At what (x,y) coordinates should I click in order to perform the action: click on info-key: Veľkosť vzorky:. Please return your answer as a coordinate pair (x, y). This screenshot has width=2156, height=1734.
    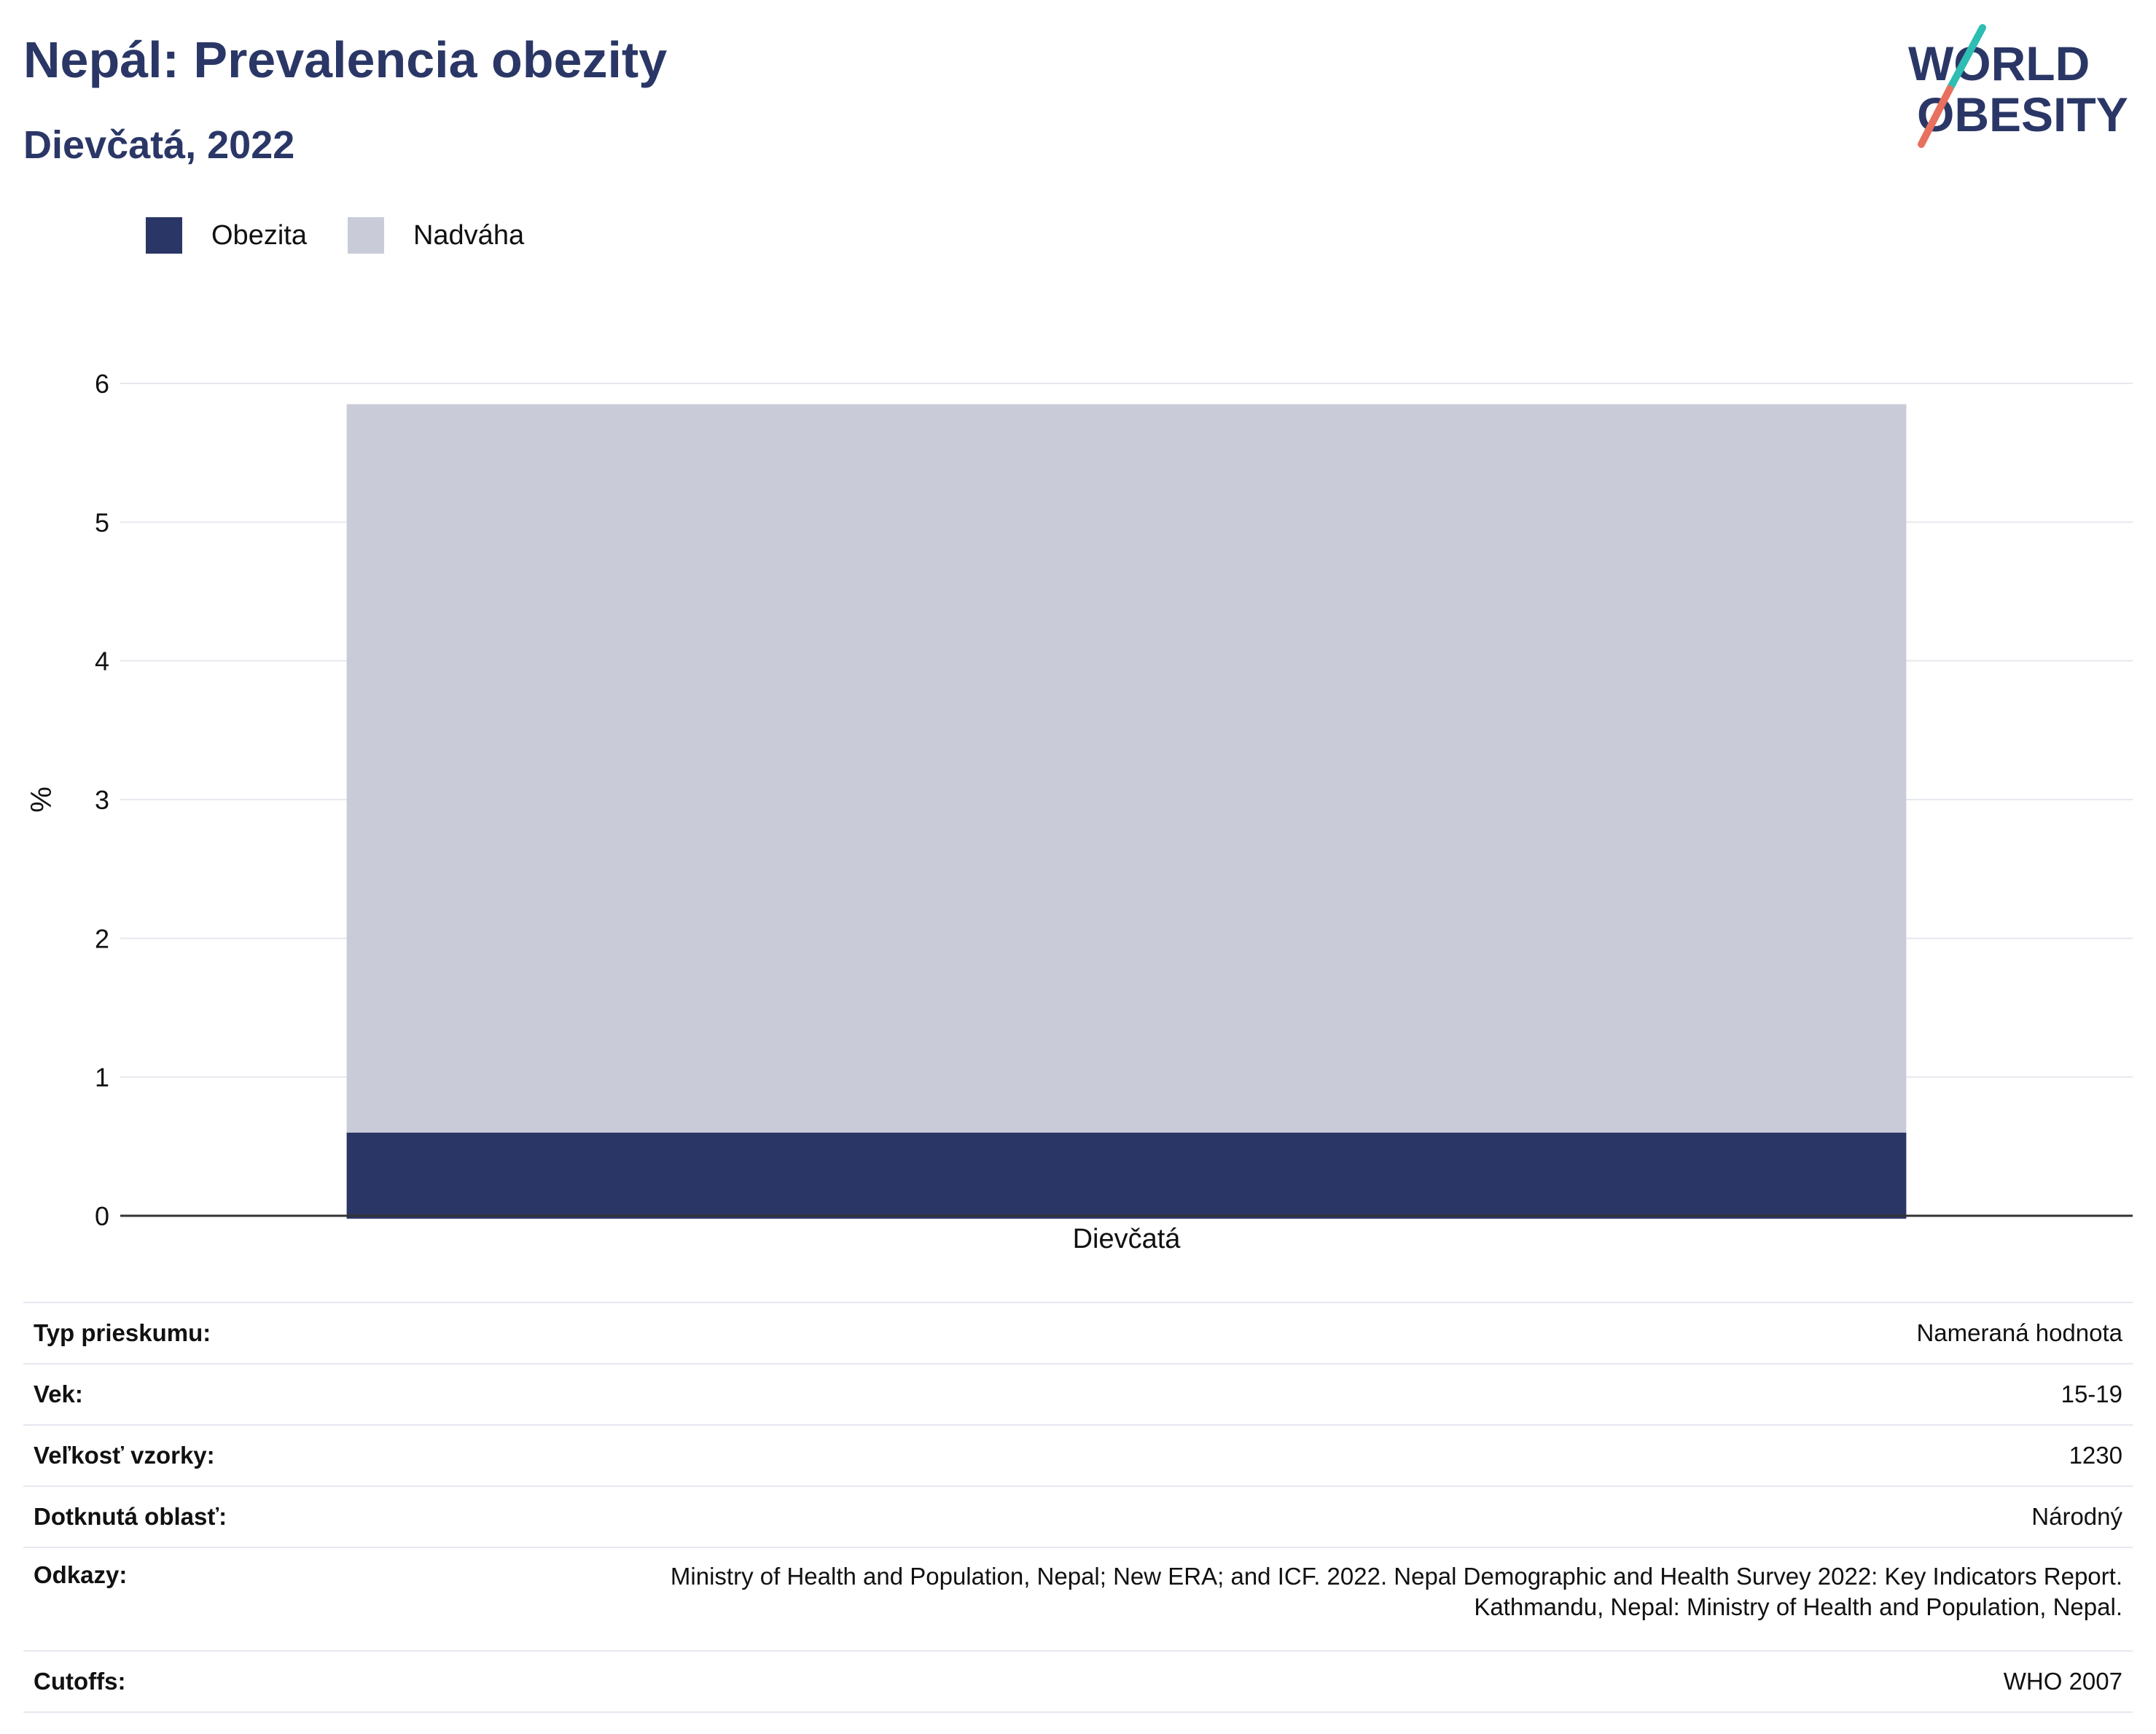
    Looking at the image, I should click on (157, 1455).